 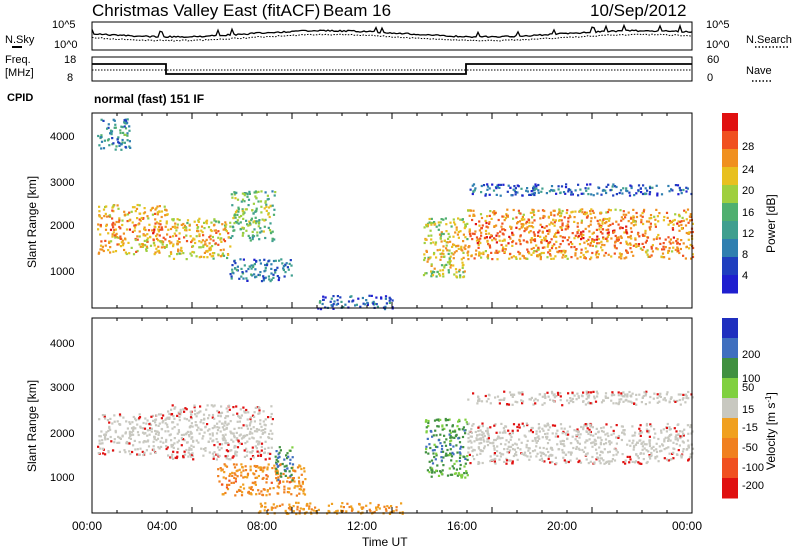 I want to click on freq-tick-bottom: 8, so click(x=70, y=78).